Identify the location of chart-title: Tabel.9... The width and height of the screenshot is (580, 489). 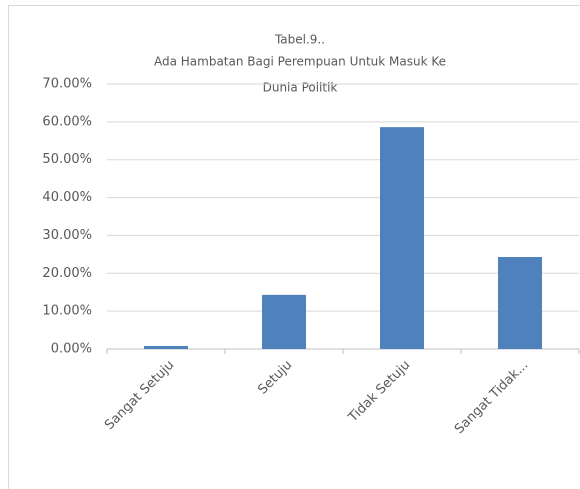
(299, 40).